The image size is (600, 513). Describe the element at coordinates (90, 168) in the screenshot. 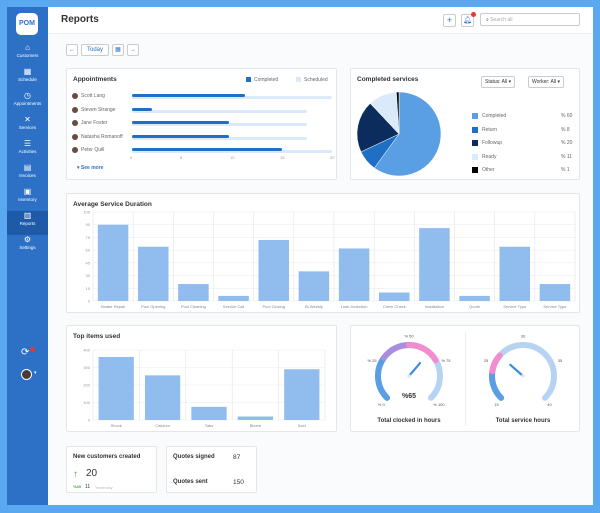

I see `see-more-link: ▾ See more` at that location.